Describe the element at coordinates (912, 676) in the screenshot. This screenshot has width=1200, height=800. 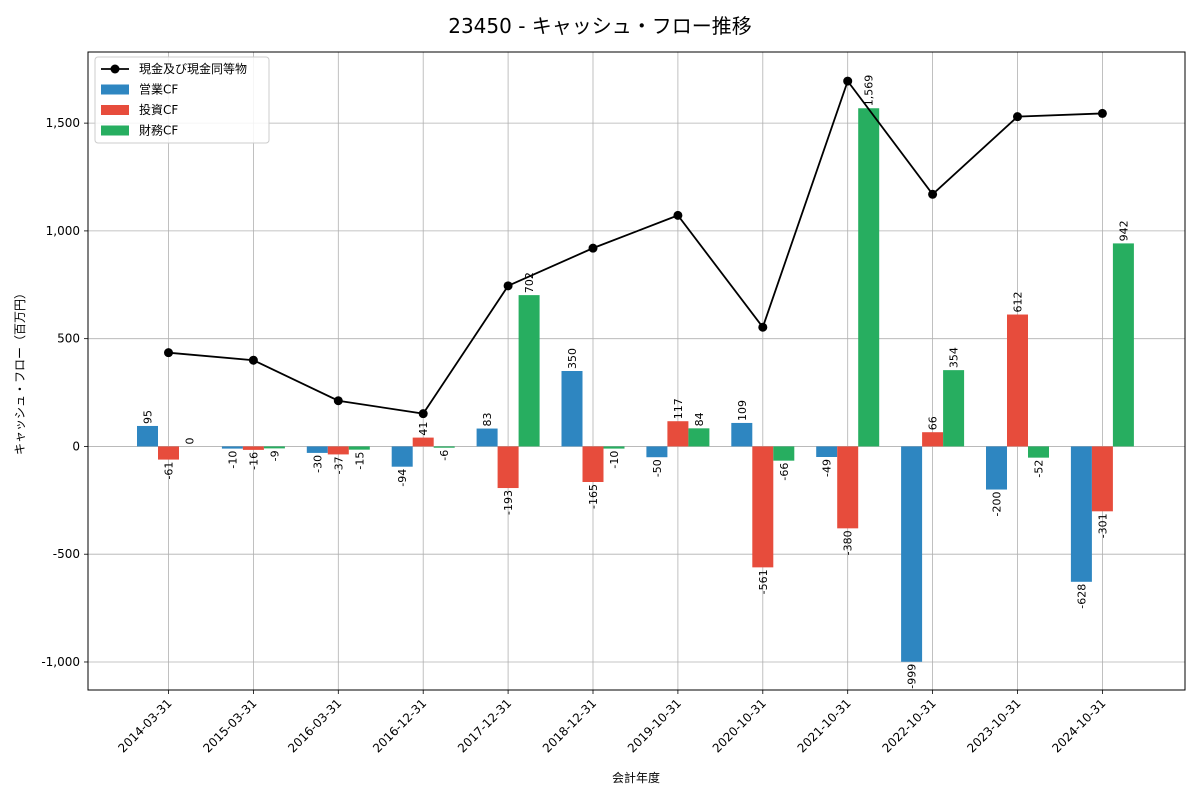
I see `bar-label: -999` at that location.